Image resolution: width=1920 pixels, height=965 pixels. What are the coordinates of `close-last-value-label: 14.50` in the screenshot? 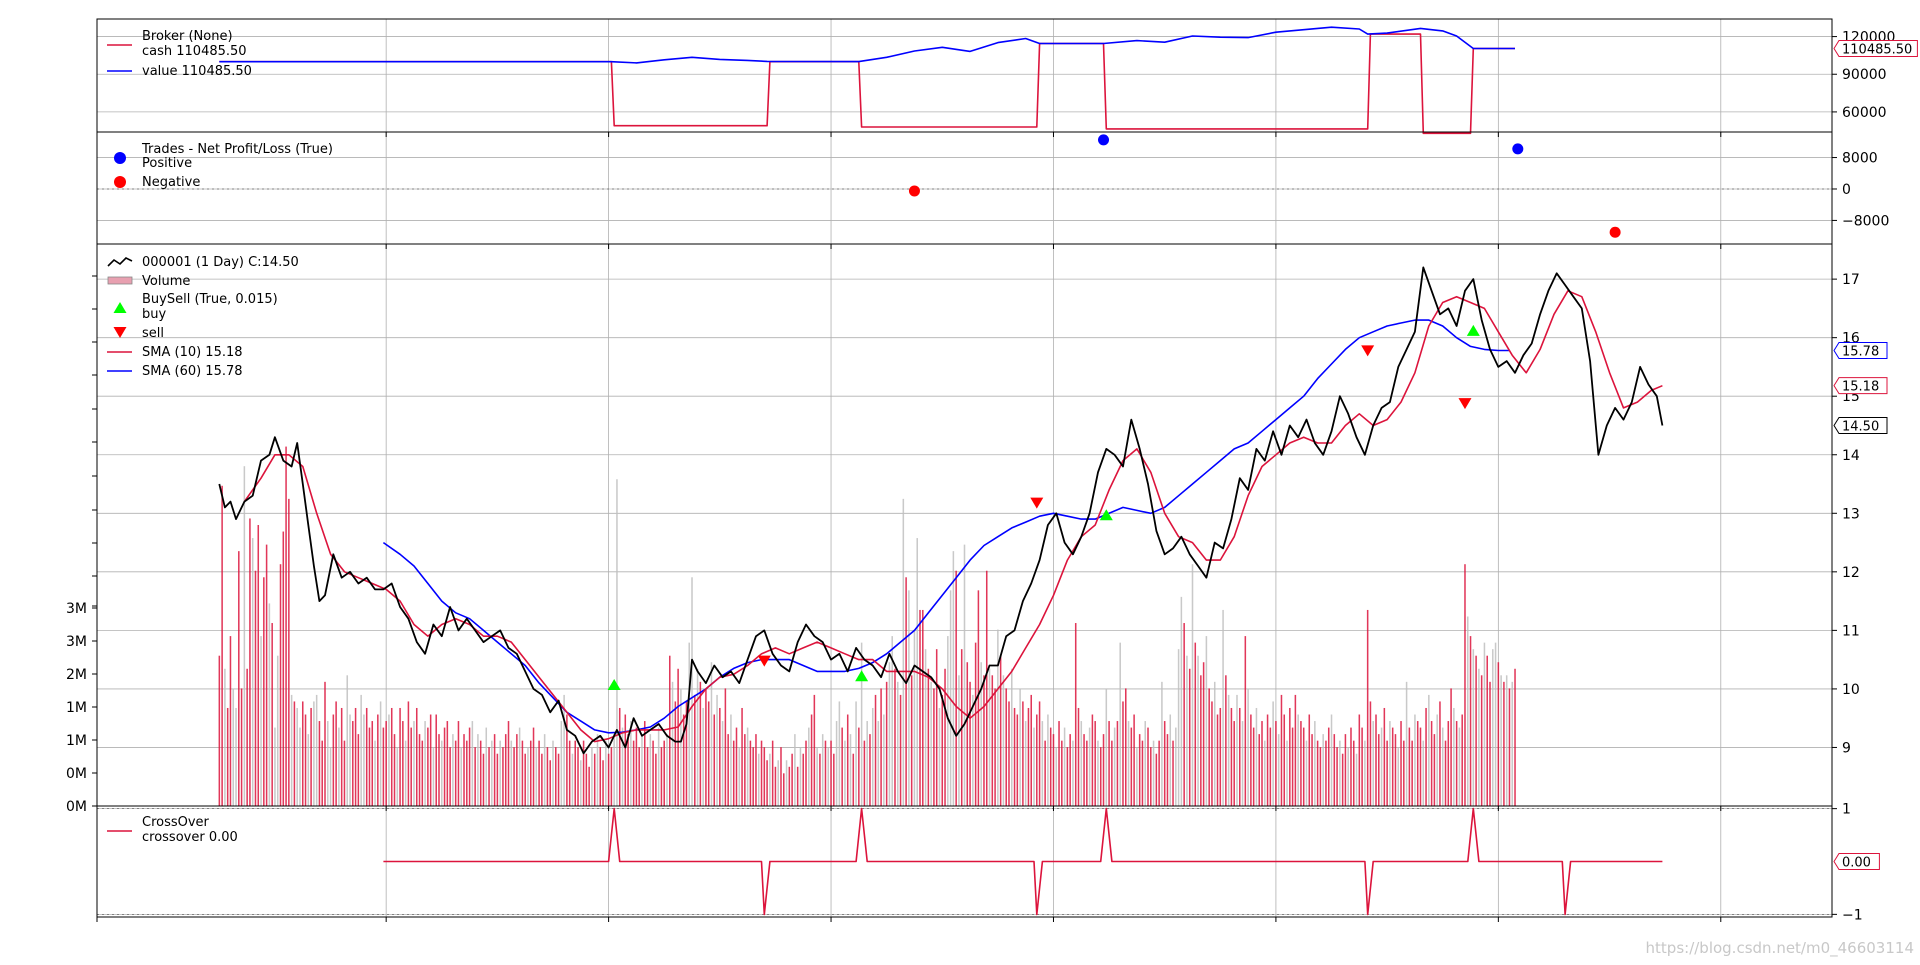 It's located at (1860, 426).